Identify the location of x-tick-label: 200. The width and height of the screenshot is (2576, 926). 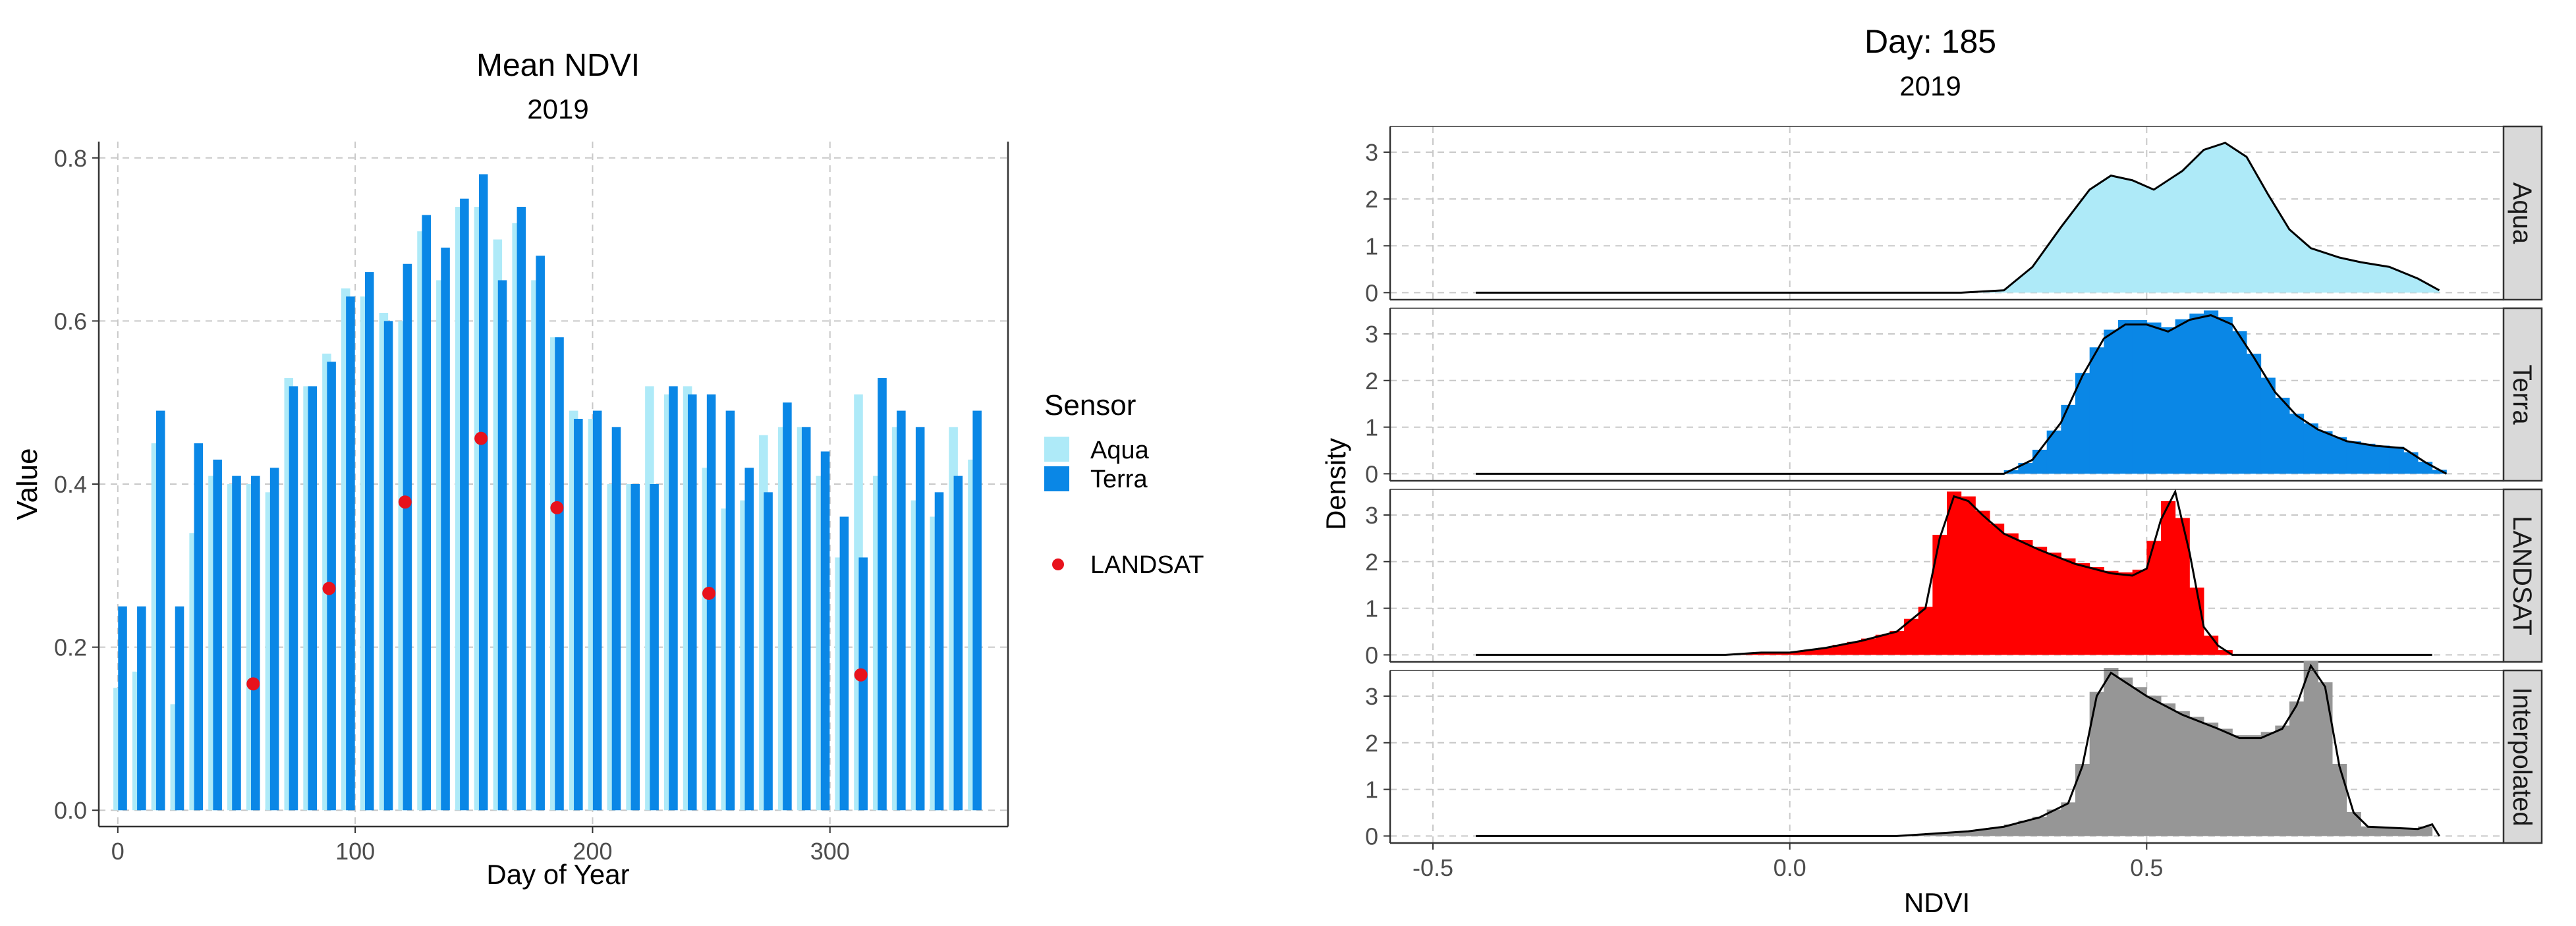
(592, 851).